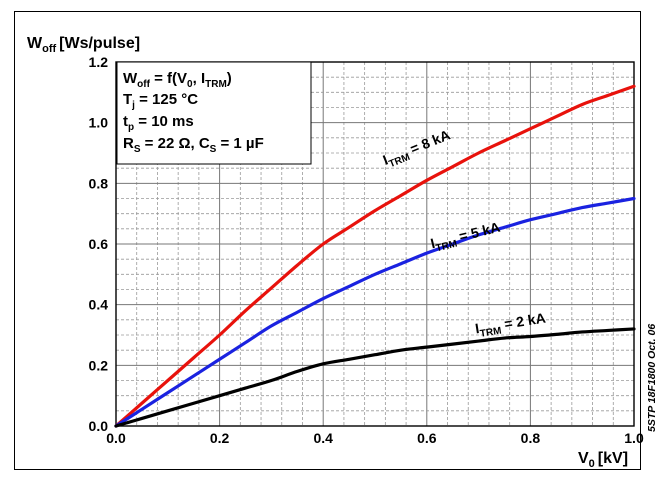 The width and height of the screenshot is (658, 481). I want to click on y-tick-label: 1.2, so click(99, 62).